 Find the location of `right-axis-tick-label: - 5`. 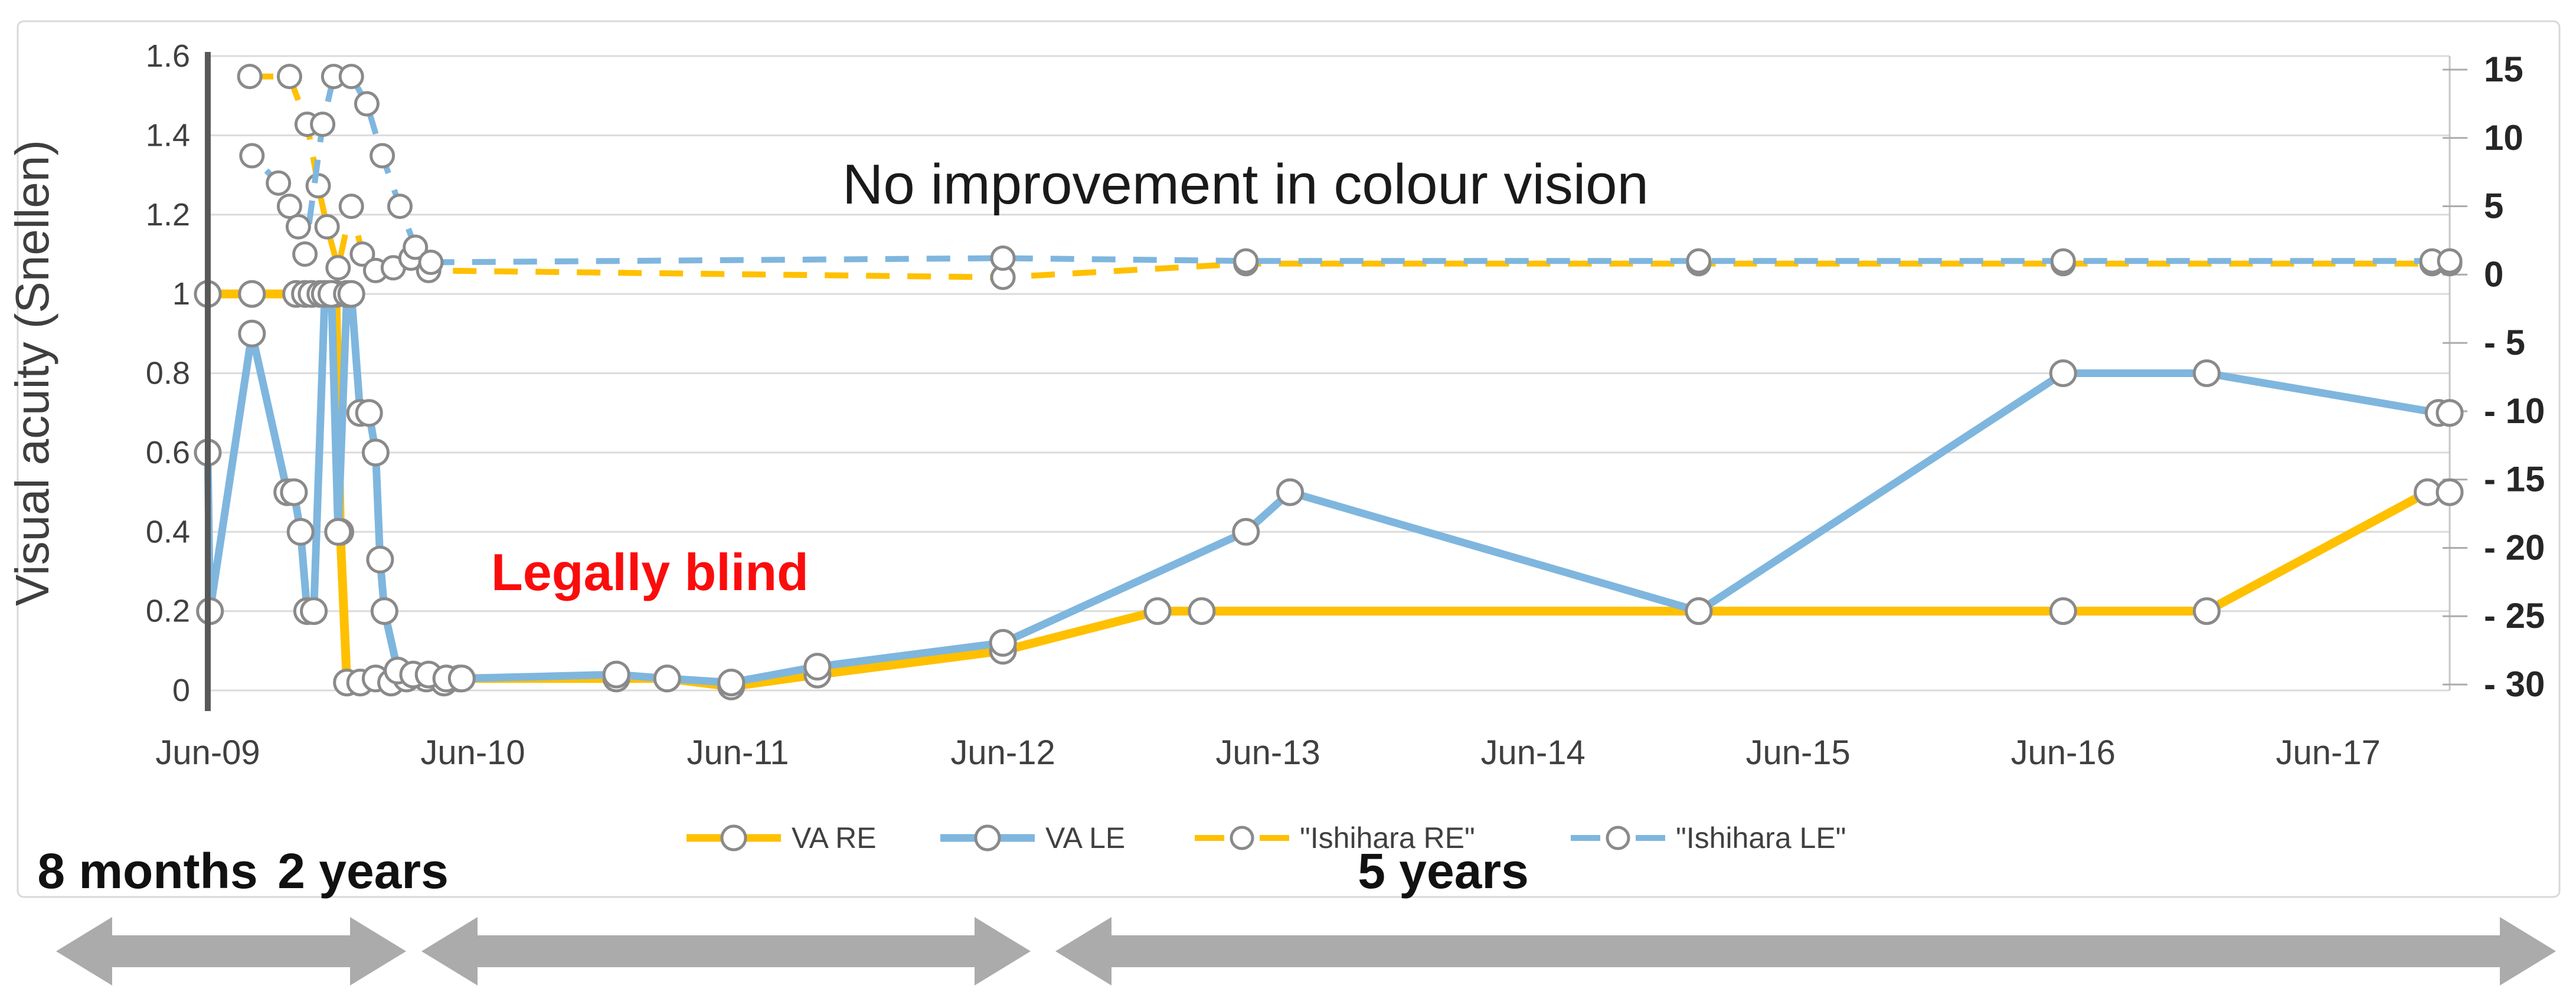

right-axis-tick-label: - 5 is located at coordinates (2504, 342).